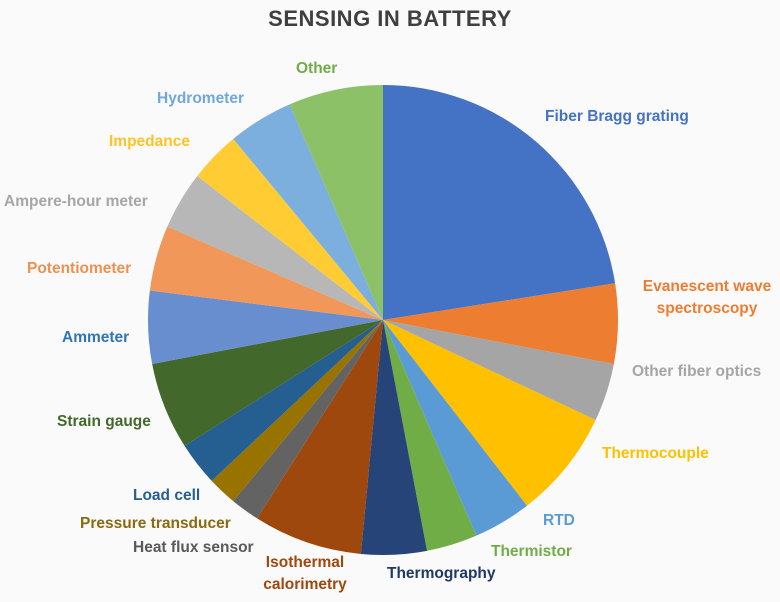 This screenshot has width=780, height=602. Describe the element at coordinates (430, 435) in the screenshot. I see `pie-slice-thermistor` at that location.